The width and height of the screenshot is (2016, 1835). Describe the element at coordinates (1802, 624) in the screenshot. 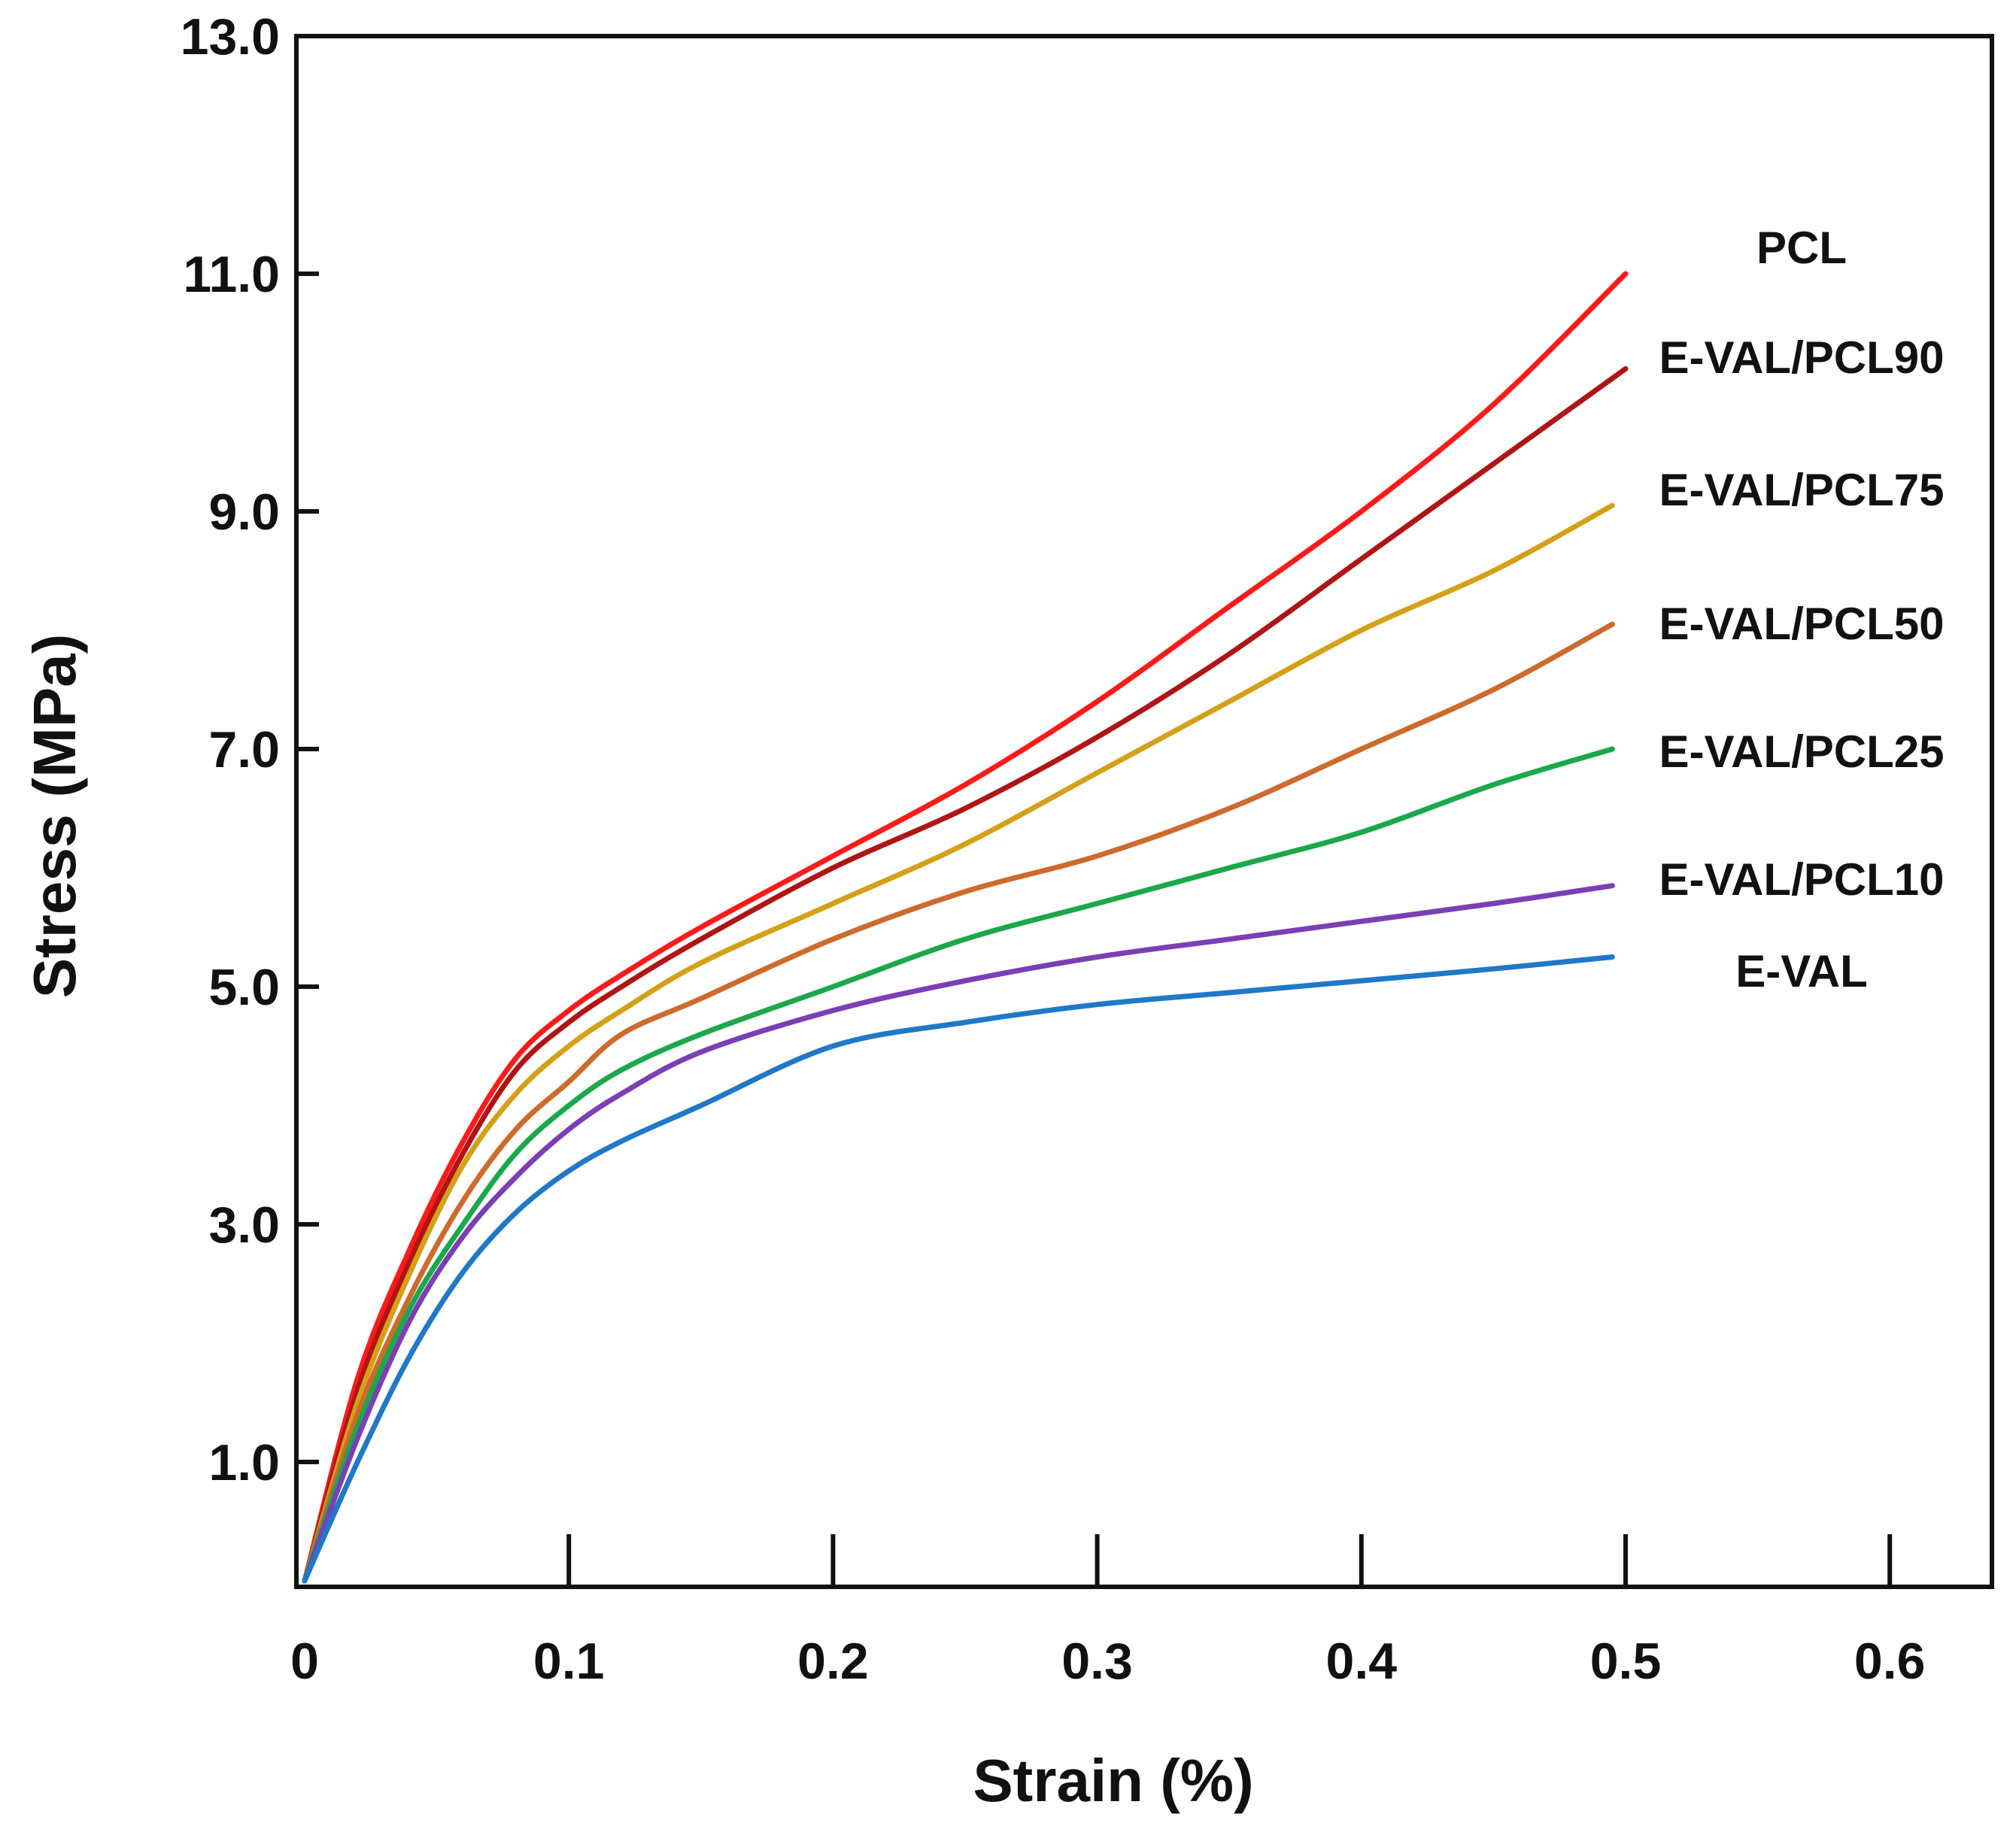

I see `legend-label: E-VAL/PCL50` at that location.